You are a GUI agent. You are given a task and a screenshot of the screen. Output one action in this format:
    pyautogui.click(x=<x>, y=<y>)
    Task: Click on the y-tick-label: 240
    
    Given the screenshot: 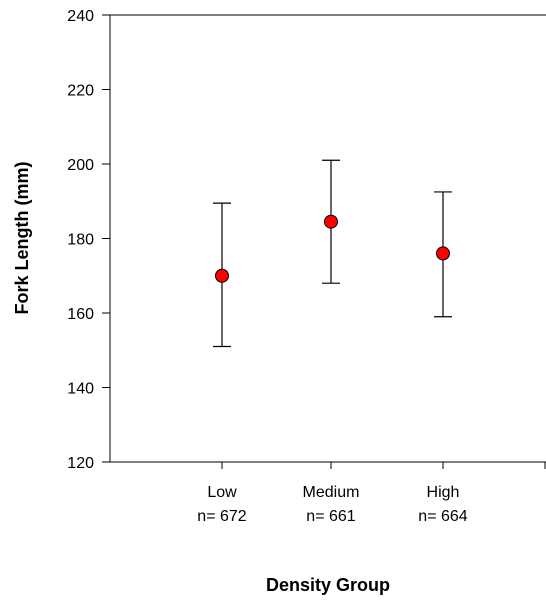 What is the action you would take?
    pyautogui.click(x=80, y=16)
    